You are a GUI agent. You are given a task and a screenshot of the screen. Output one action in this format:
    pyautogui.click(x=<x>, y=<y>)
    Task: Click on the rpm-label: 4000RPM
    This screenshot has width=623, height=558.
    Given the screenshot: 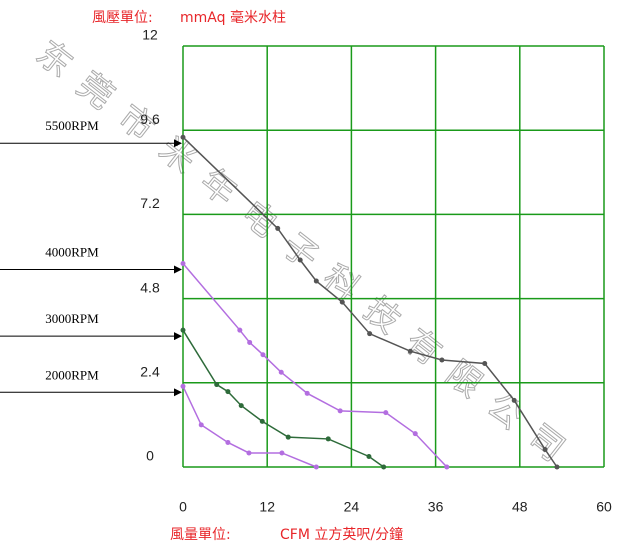 What is the action you would take?
    pyautogui.click(x=72, y=252)
    